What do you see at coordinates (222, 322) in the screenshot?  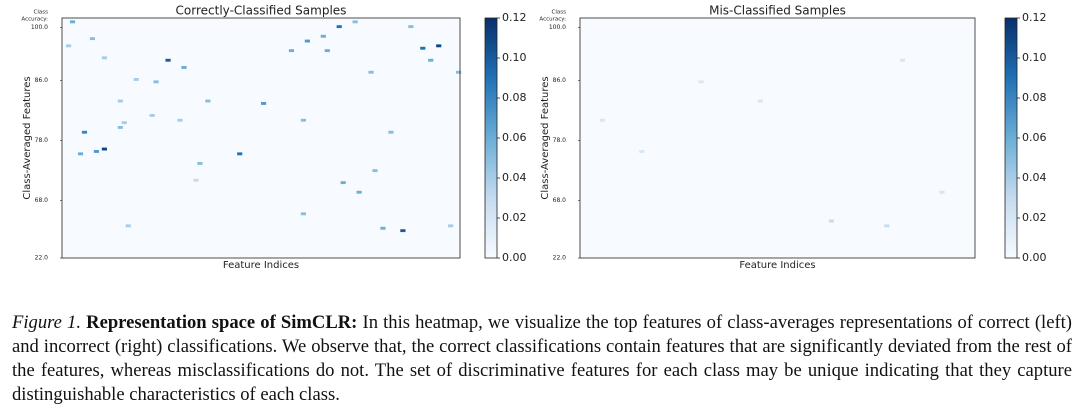 I see `caption-heading: Representation space of SimCLR:` at bounding box center [222, 322].